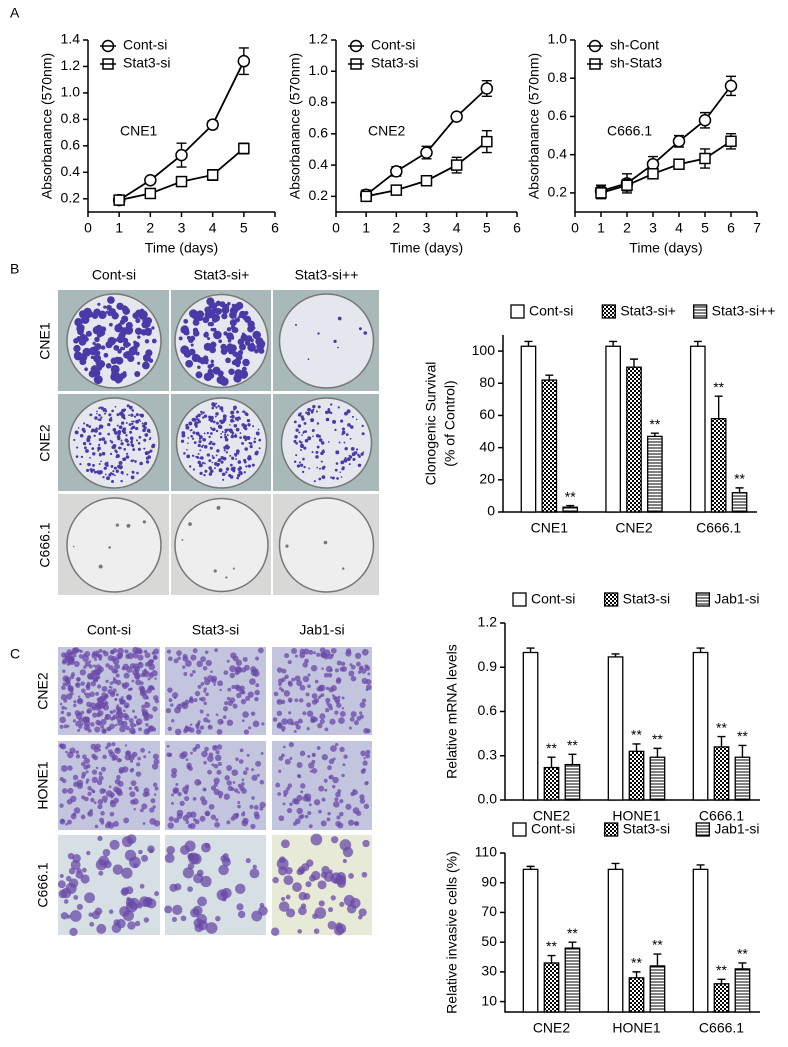  What do you see at coordinates (321, 630) in the screenshot?
I see `column-label: Jab1-si` at bounding box center [321, 630].